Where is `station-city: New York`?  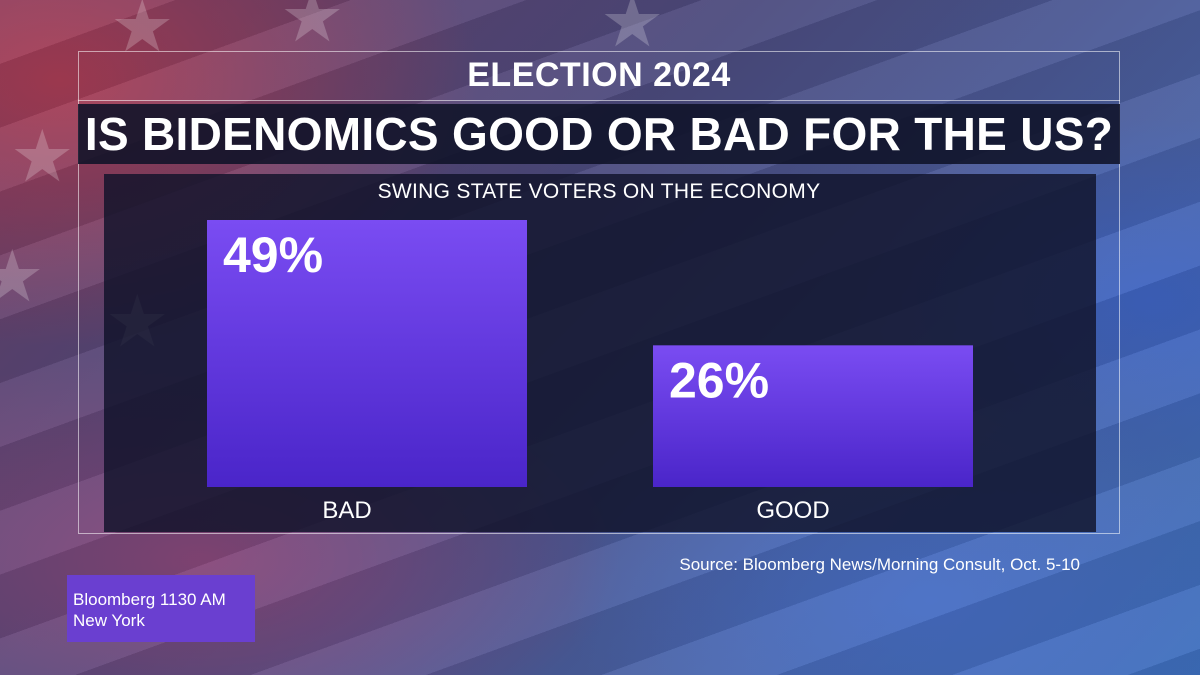 station-city: New York is located at coordinates (109, 620).